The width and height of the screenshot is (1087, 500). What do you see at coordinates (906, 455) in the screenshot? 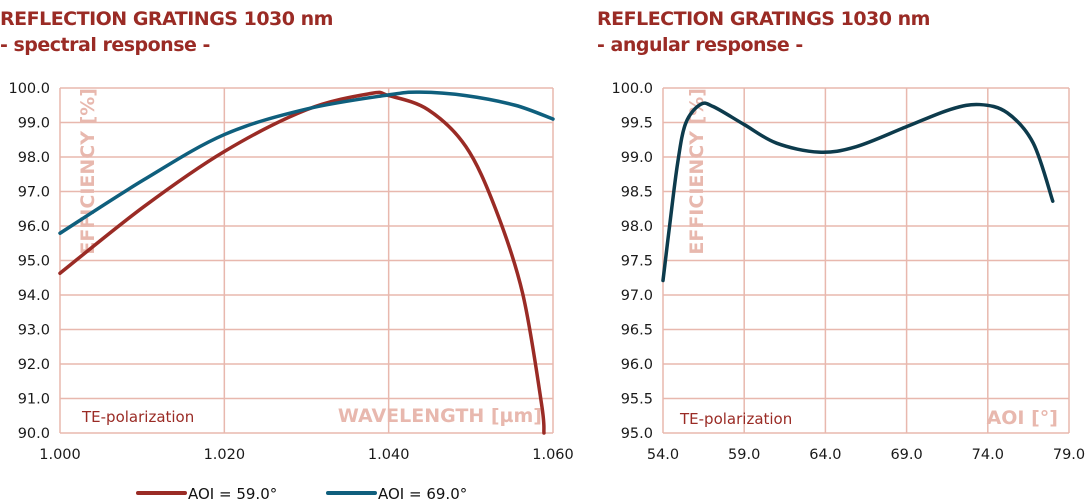
I see `x-tick-label: 69.0` at bounding box center [906, 455].